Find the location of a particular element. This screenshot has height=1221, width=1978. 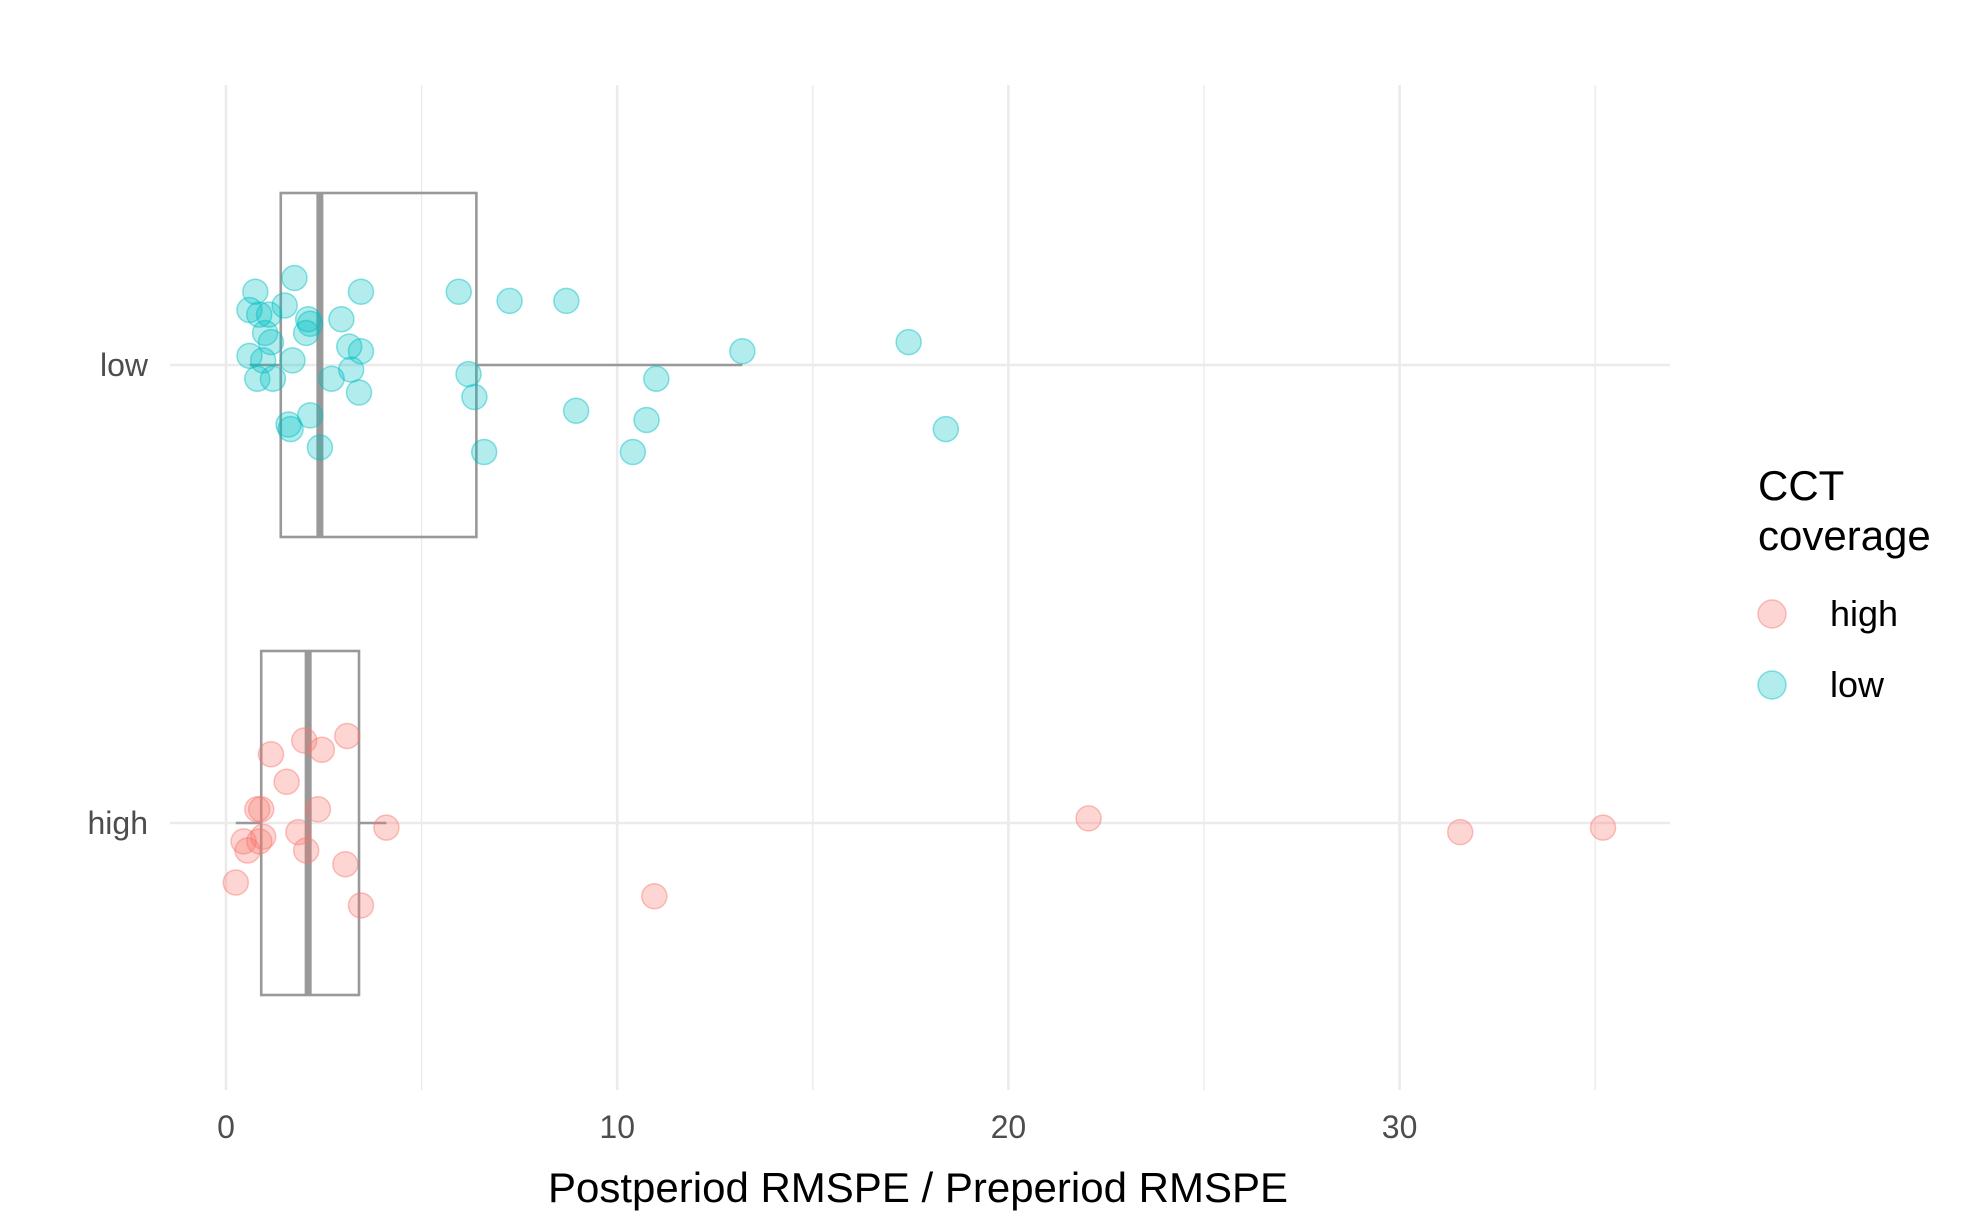

legend: CCT coverage high low is located at coordinates (1844, 583).